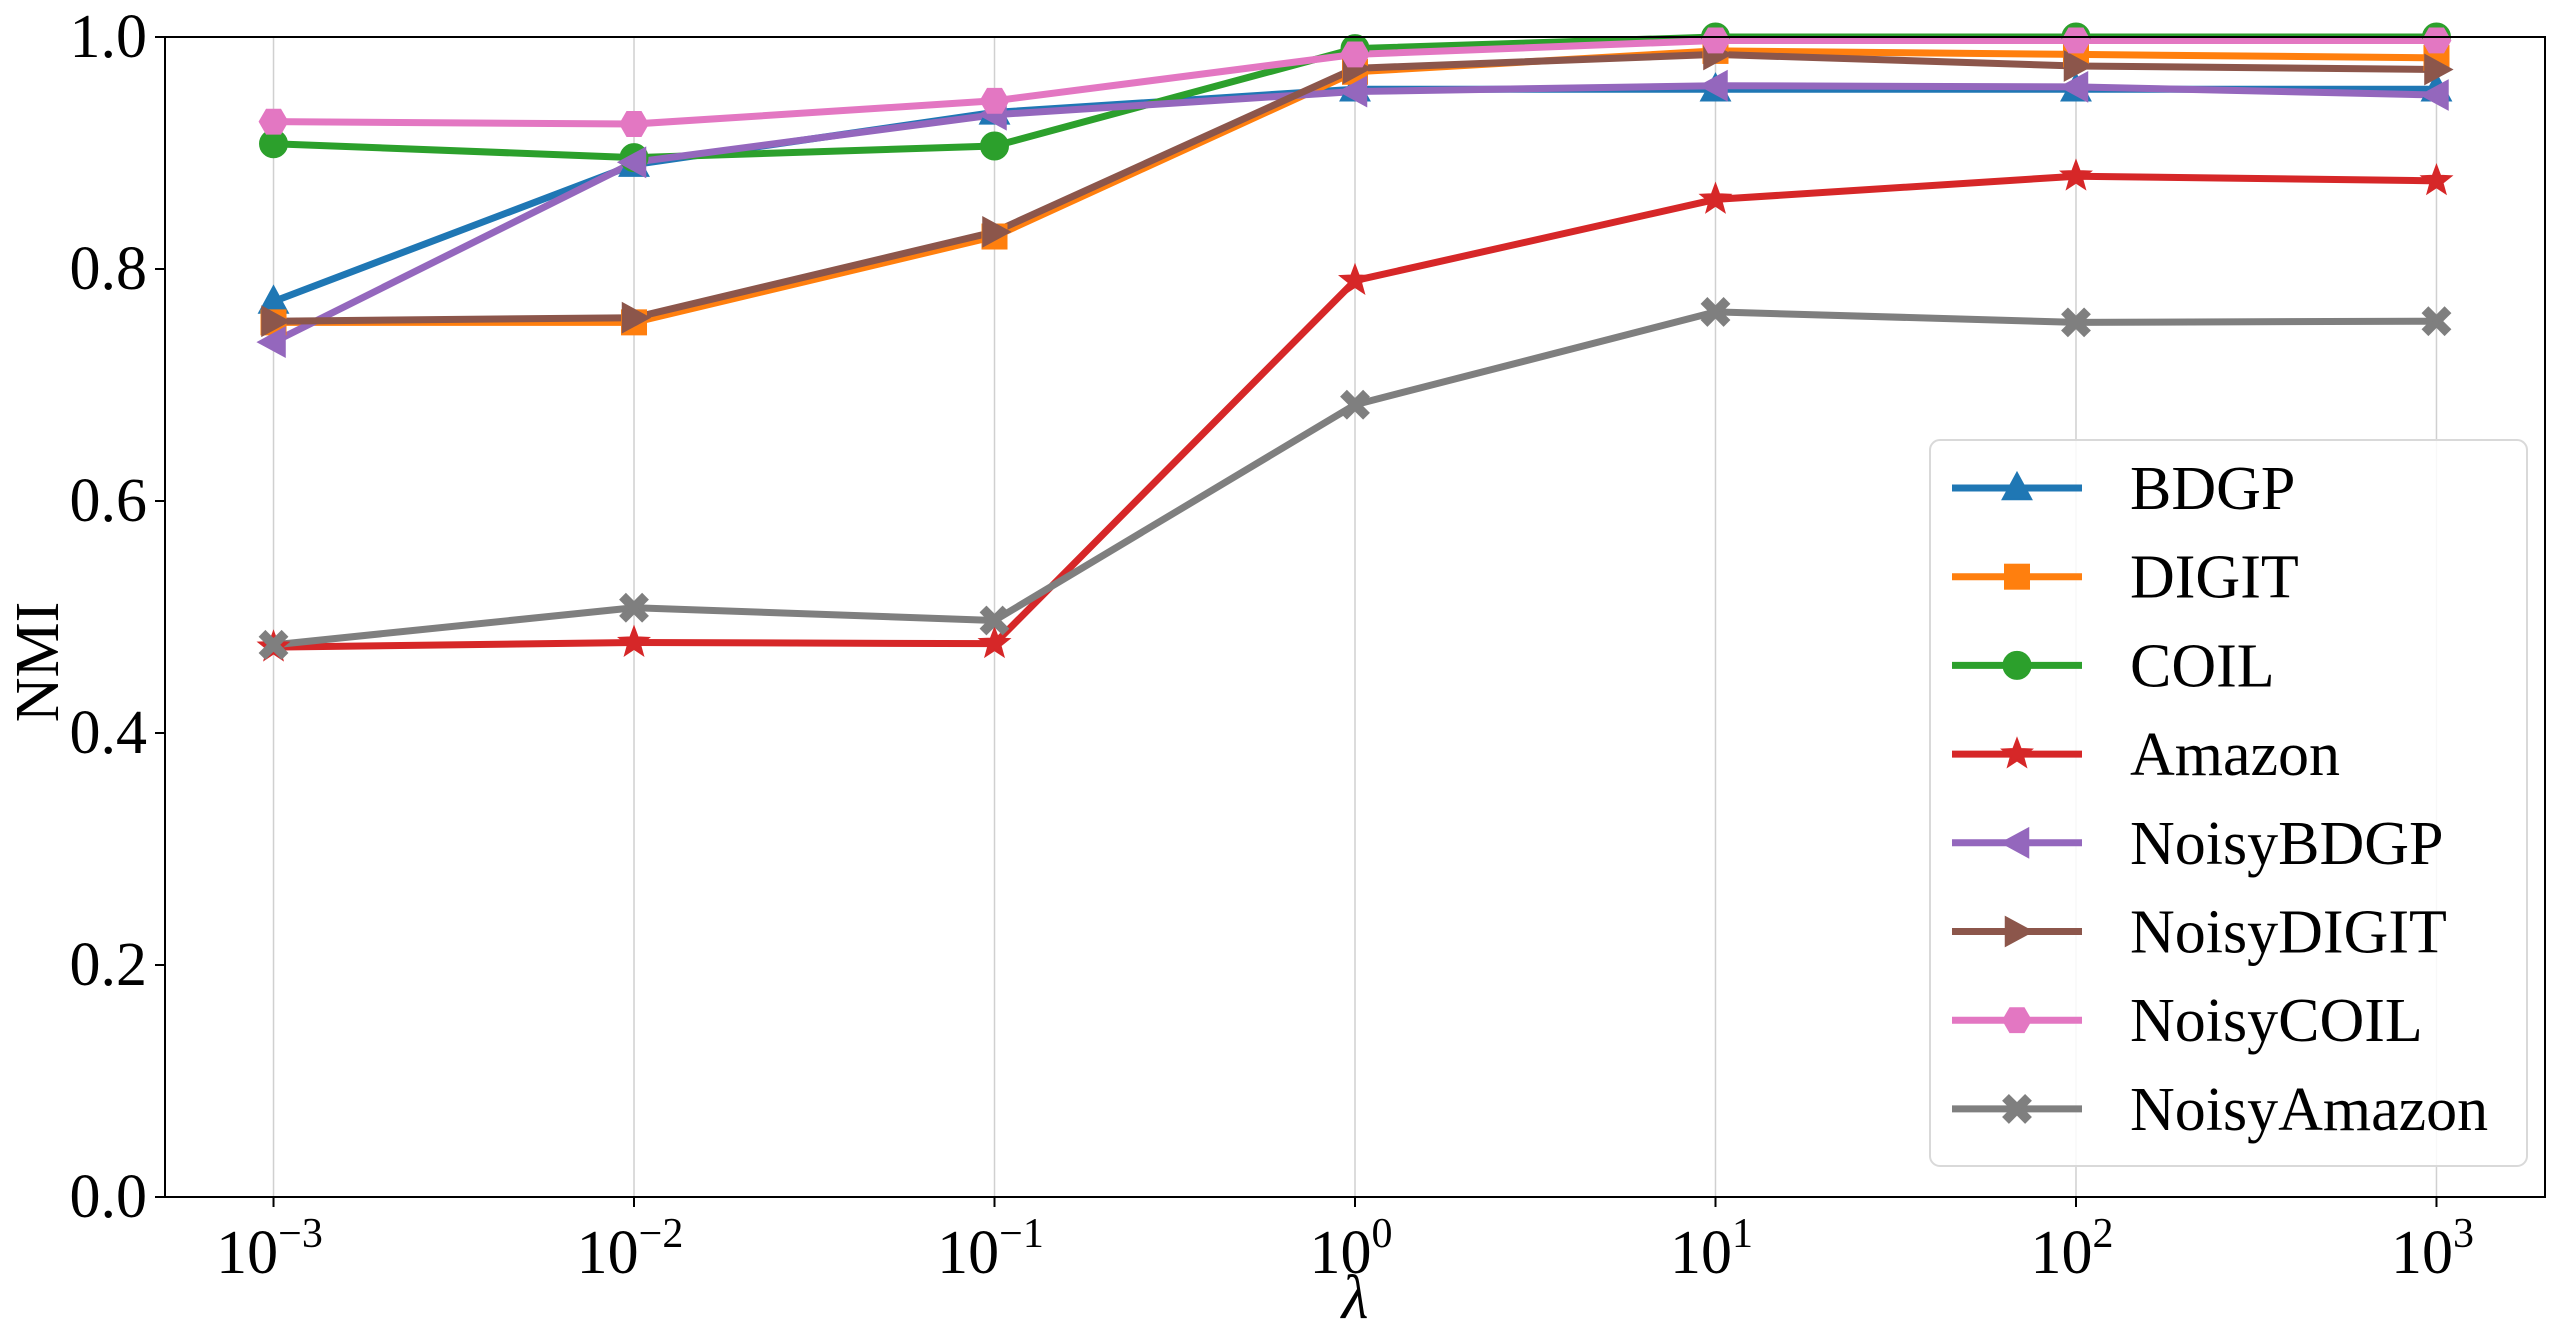  Describe the element at coordinates (109, 733) in the screenshot. I see `y-tick-label: 0.4` at that location.